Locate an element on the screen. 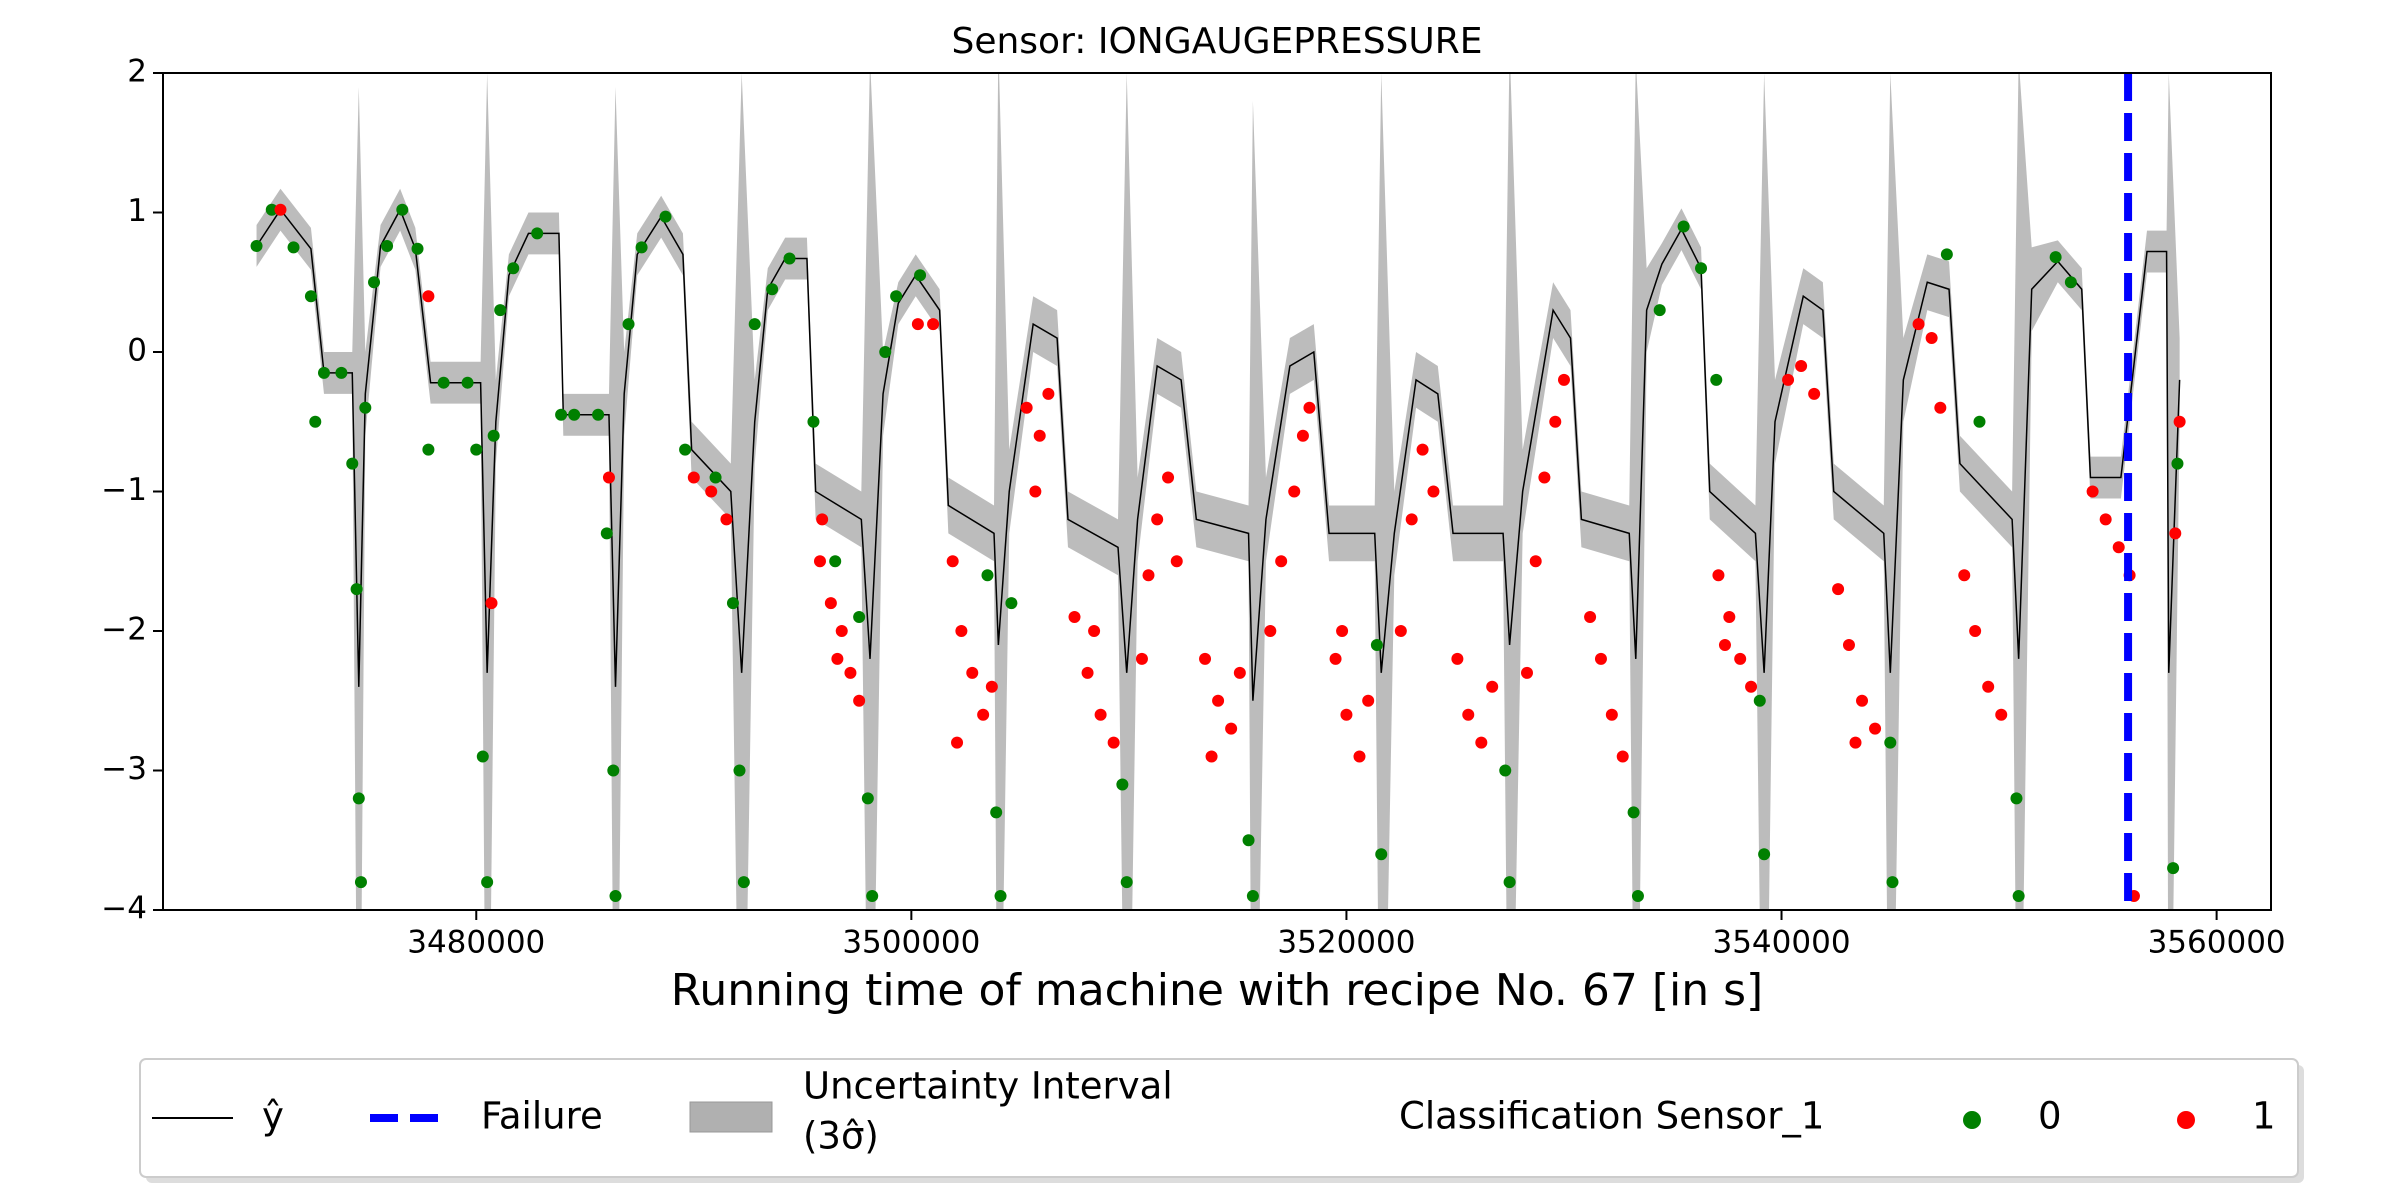  legend-label: ŷ is located at coordinates (273, 1116).